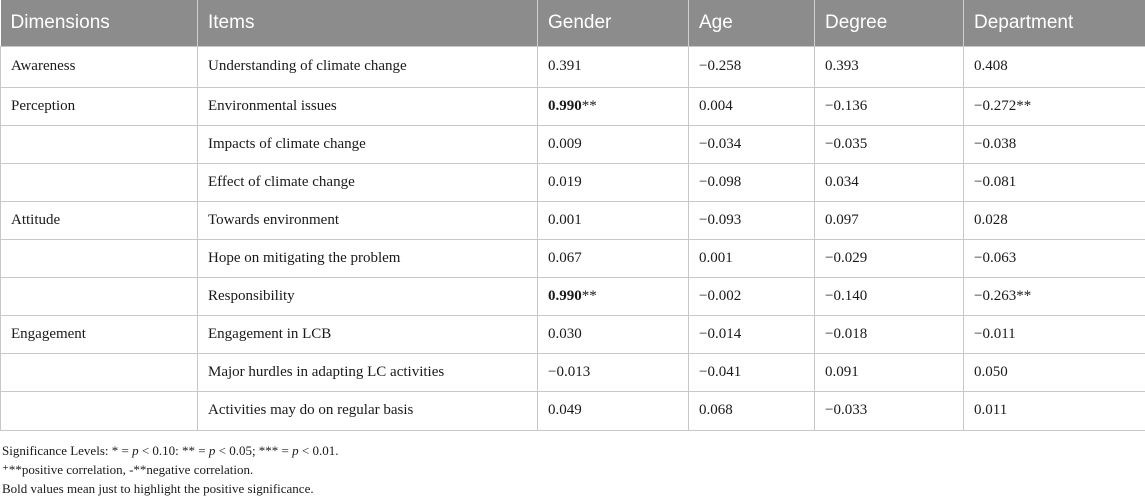  I want to click on department-cell: −0.038, so click(1054, 144).